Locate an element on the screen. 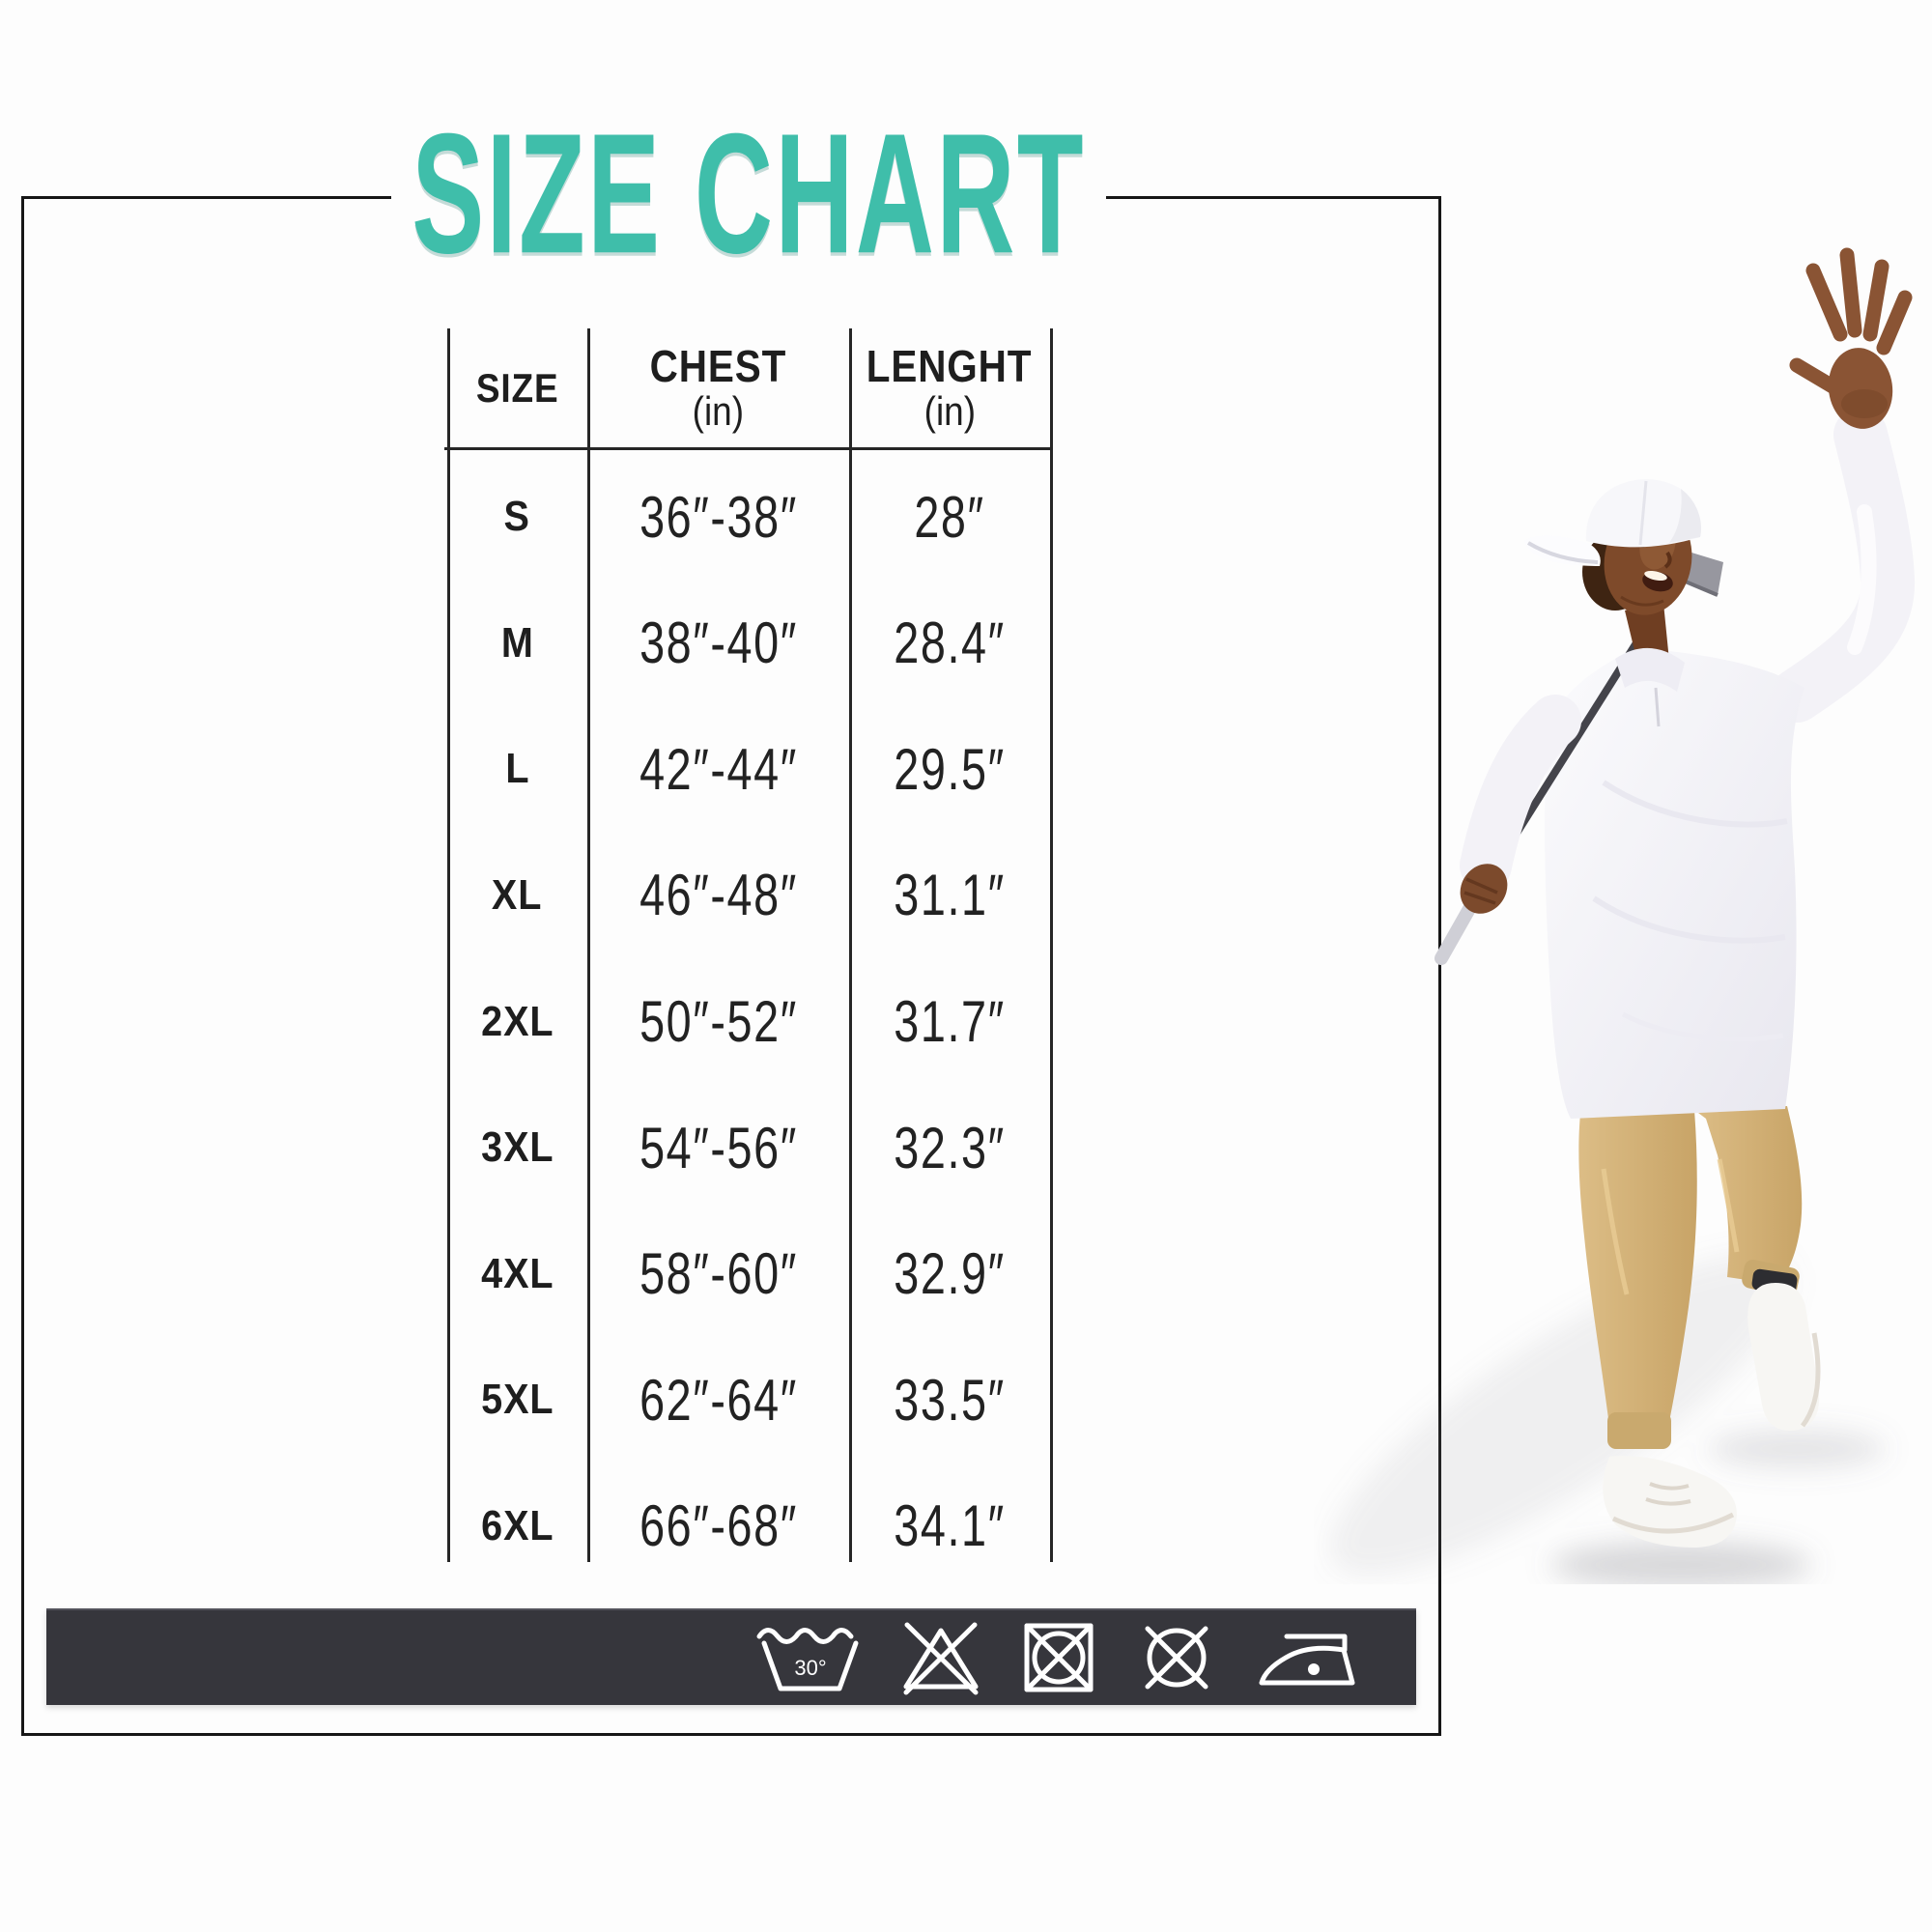 The image size is (1932, 1932). size-cell-label: XL is located at coordinates (517, 894).